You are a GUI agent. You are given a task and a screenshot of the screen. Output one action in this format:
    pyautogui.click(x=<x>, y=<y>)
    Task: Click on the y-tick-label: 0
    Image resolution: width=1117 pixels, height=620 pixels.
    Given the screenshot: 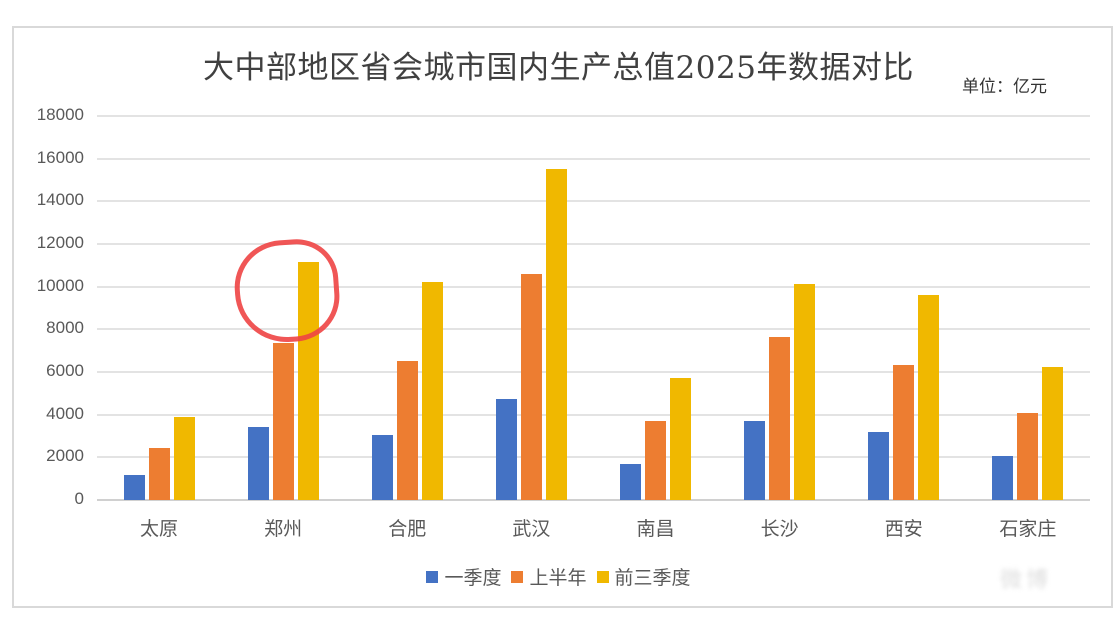 What is the action you would take?
    pyautogui.click(x=79, y=498)
    